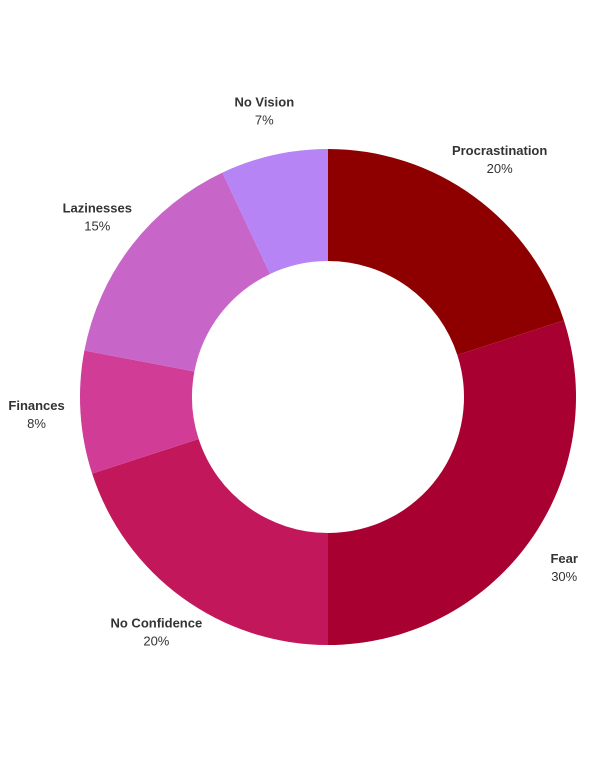 This screenshot has width=610, height=768. I want to click on slice-value-label: 30%, so click(564, 576).